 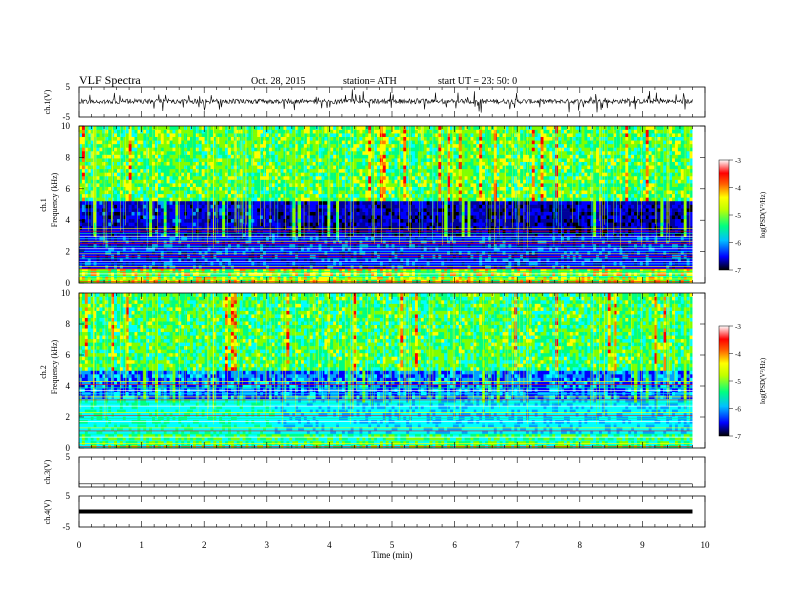 What do you see at coordinates (370, 81) in the screenshot?
I see `station-label: station= ATH` at bounding box center [370, 81].